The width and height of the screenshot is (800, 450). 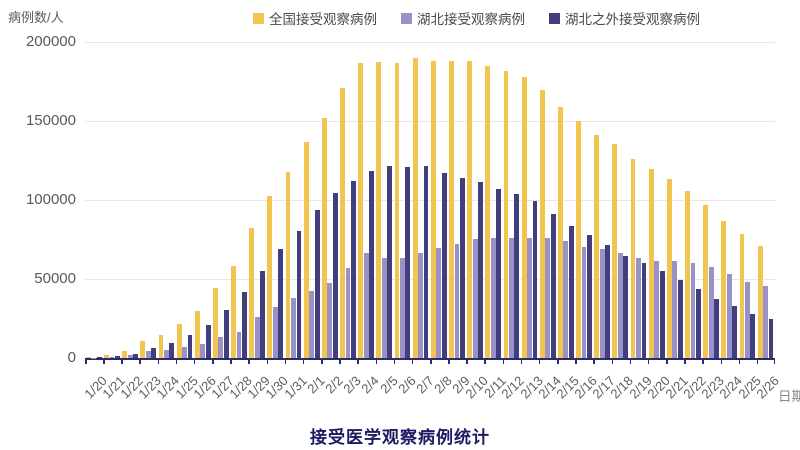 I want to click on bar-national-2/13, so click(x=524, y=217).